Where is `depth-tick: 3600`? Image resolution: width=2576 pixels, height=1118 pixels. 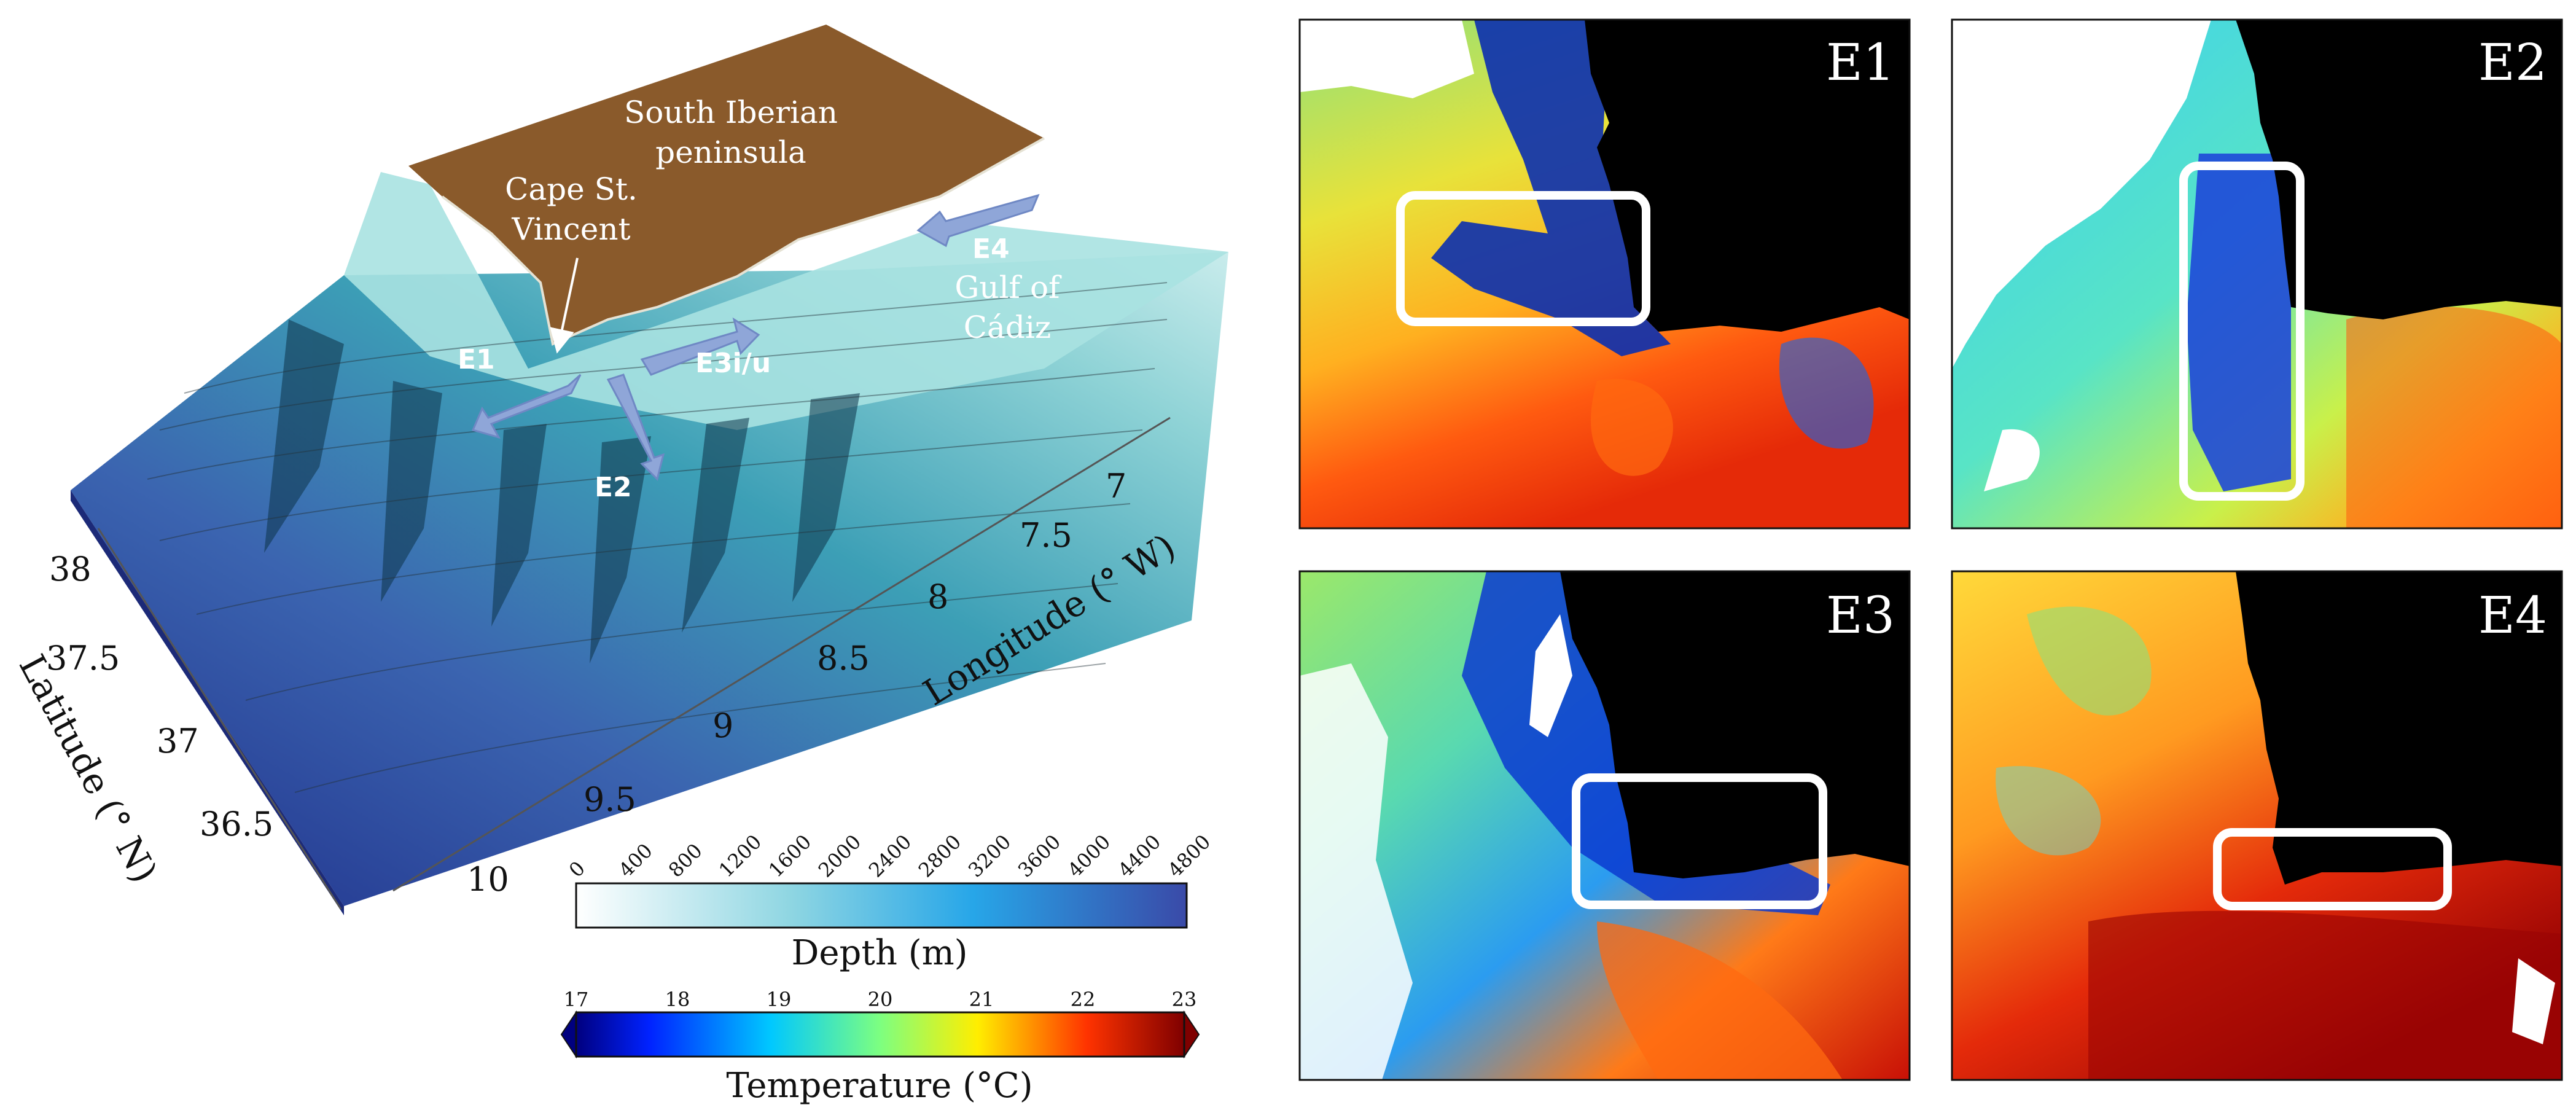
depth-tick: 3600 is located at coordinates (1039, 856).